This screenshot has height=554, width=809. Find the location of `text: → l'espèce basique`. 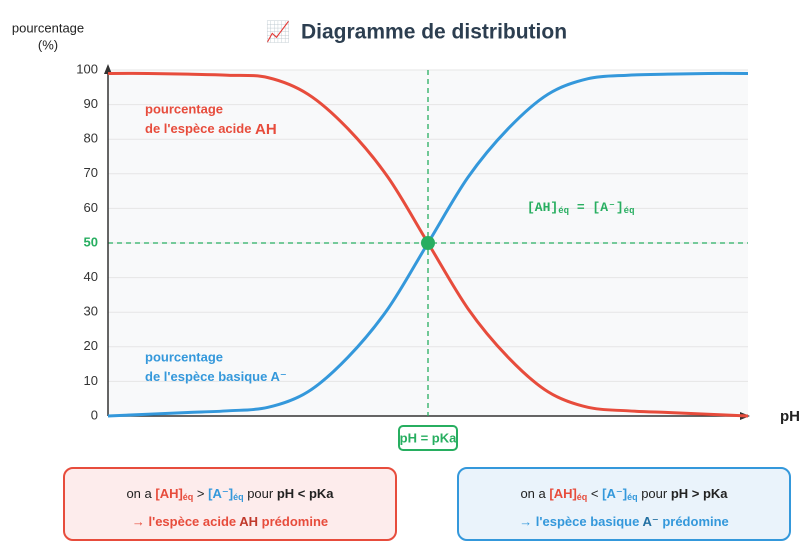

text: → l'espèce basique is located at coordinates (581, 521).